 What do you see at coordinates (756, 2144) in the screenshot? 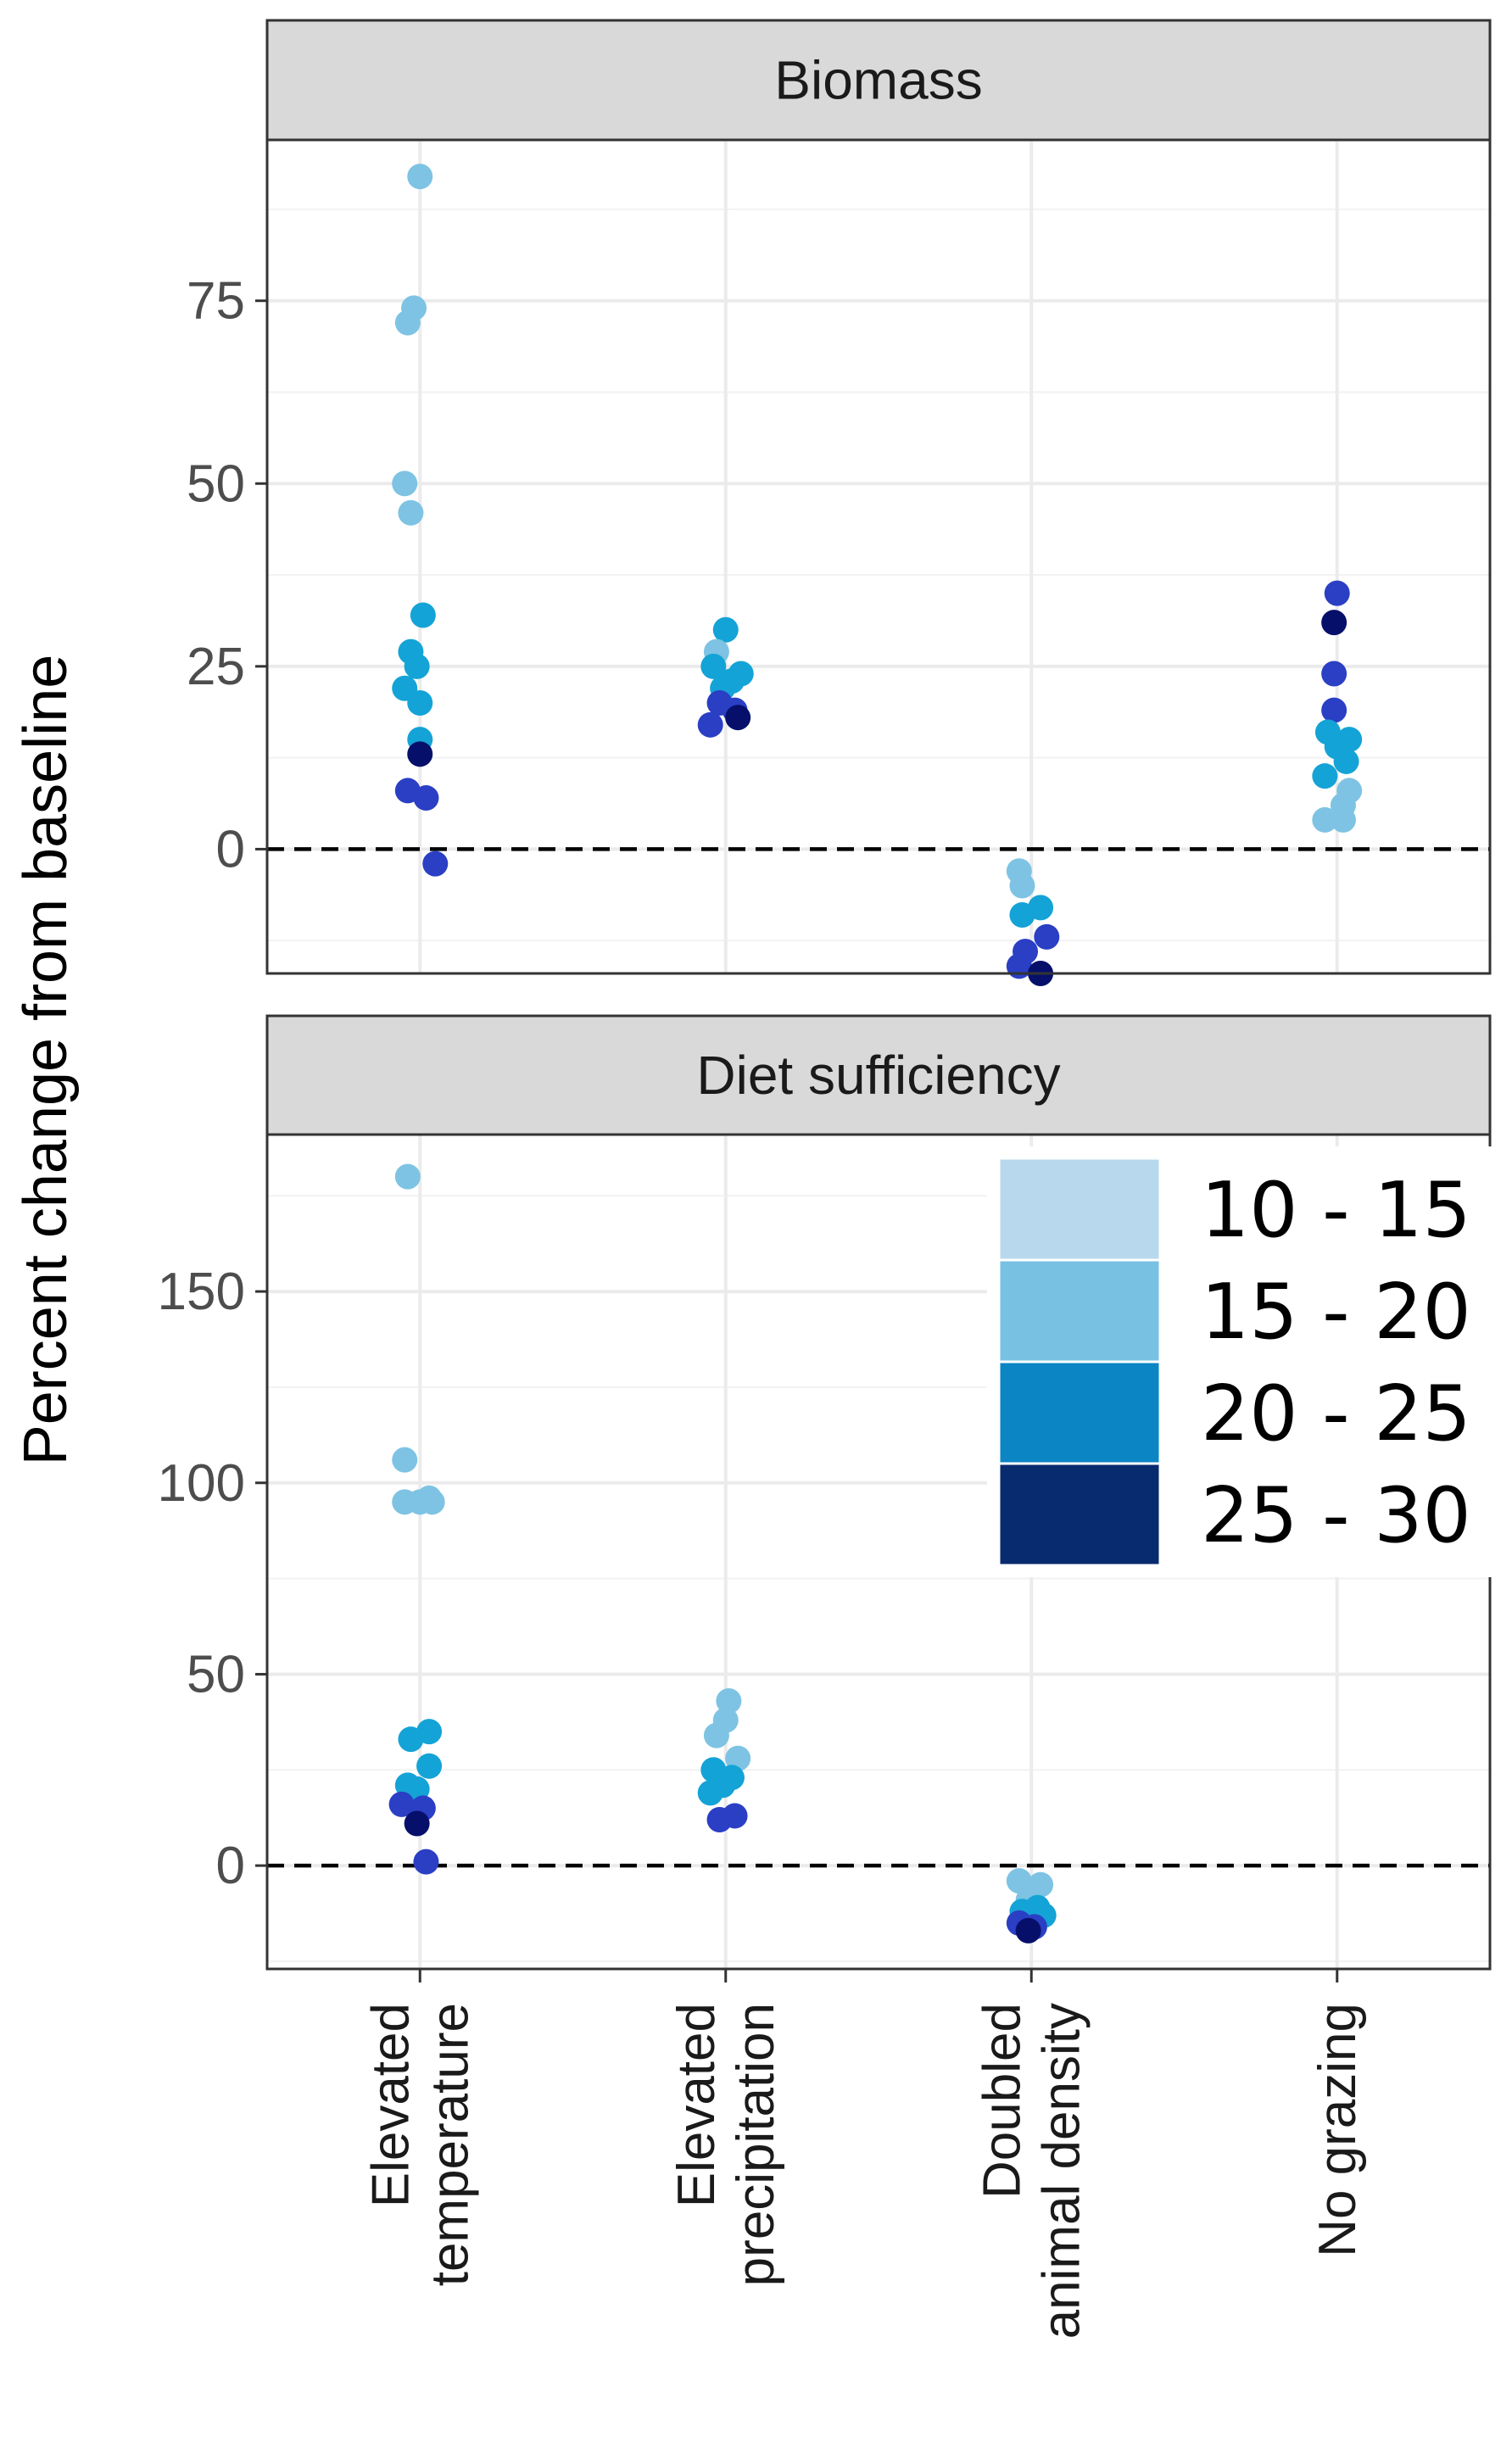
I see `x-tick-label-line: precipitation` at bounding box center [756, 2144].